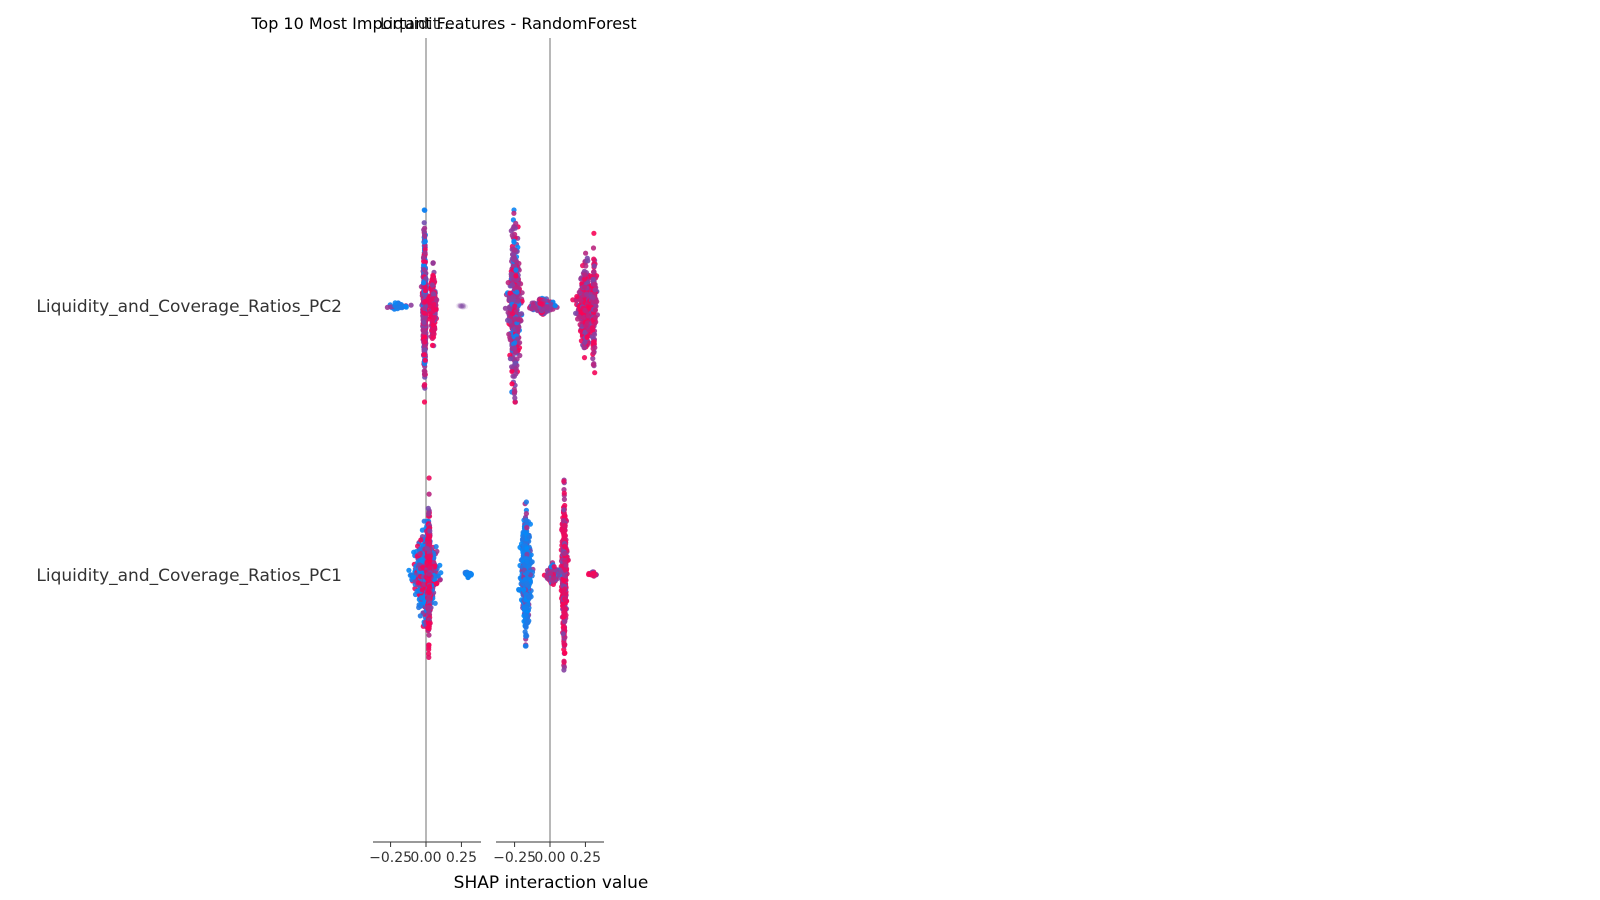 This screenshot has height=900, width=1600. What do you see at coordinates (425, 452) in the screenshot?
I see `panel-liquidity-pc2: −0.250.00 0.25` at bounding box center [425, 452].